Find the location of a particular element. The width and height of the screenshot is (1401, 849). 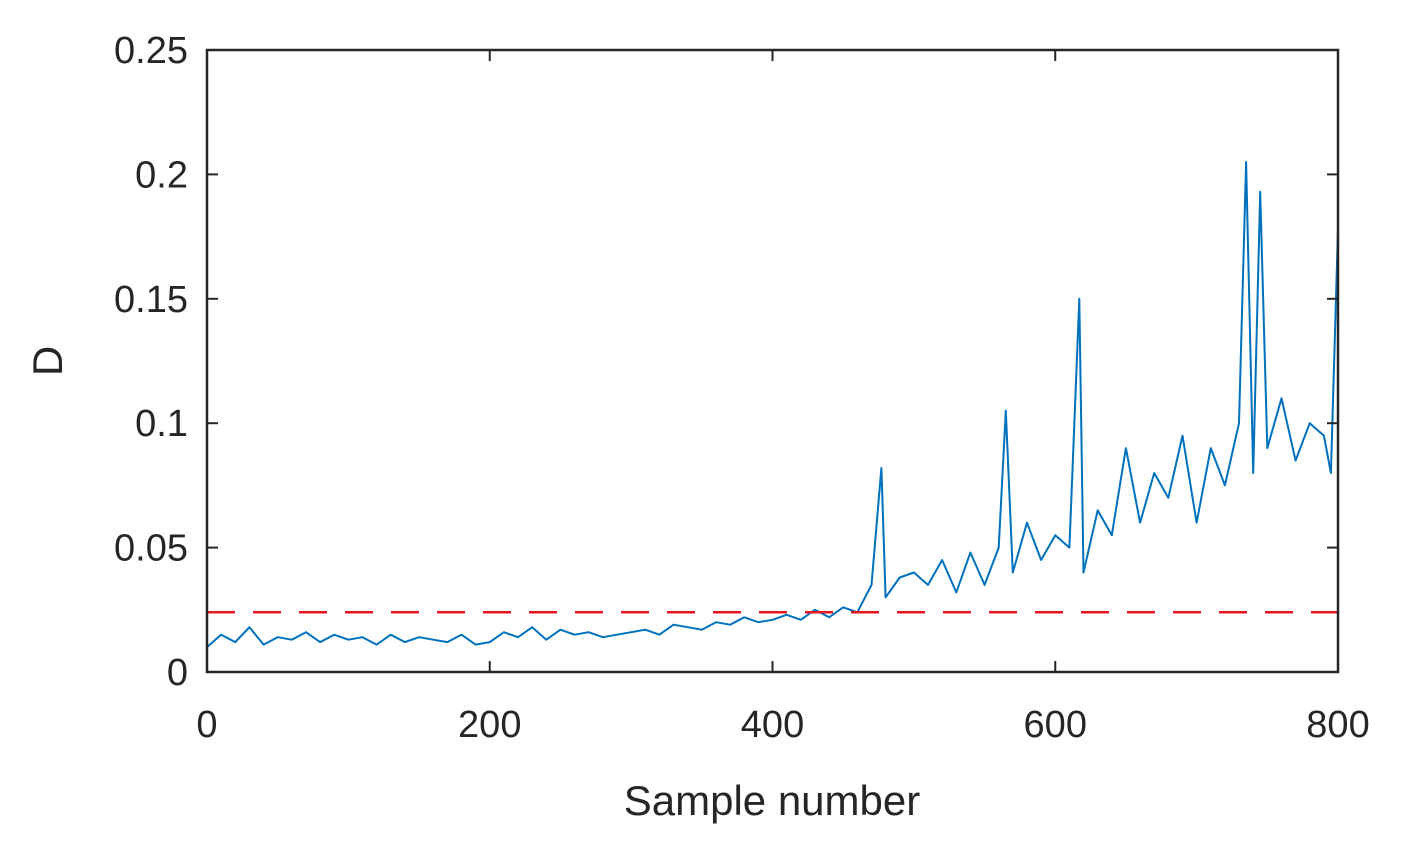

y-tick-label: 0.2 is located at coordinates (161, 175).